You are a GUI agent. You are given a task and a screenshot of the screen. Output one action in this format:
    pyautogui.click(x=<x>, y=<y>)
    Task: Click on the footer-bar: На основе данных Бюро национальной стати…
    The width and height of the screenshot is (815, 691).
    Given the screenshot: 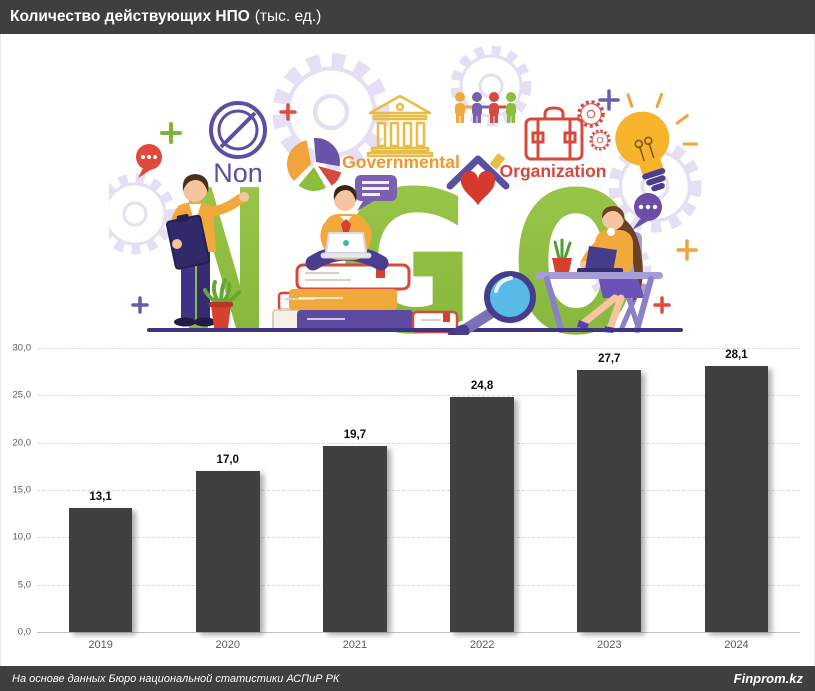 What is the action you would take?
    pyautogui.click(x=407, y=678)
    